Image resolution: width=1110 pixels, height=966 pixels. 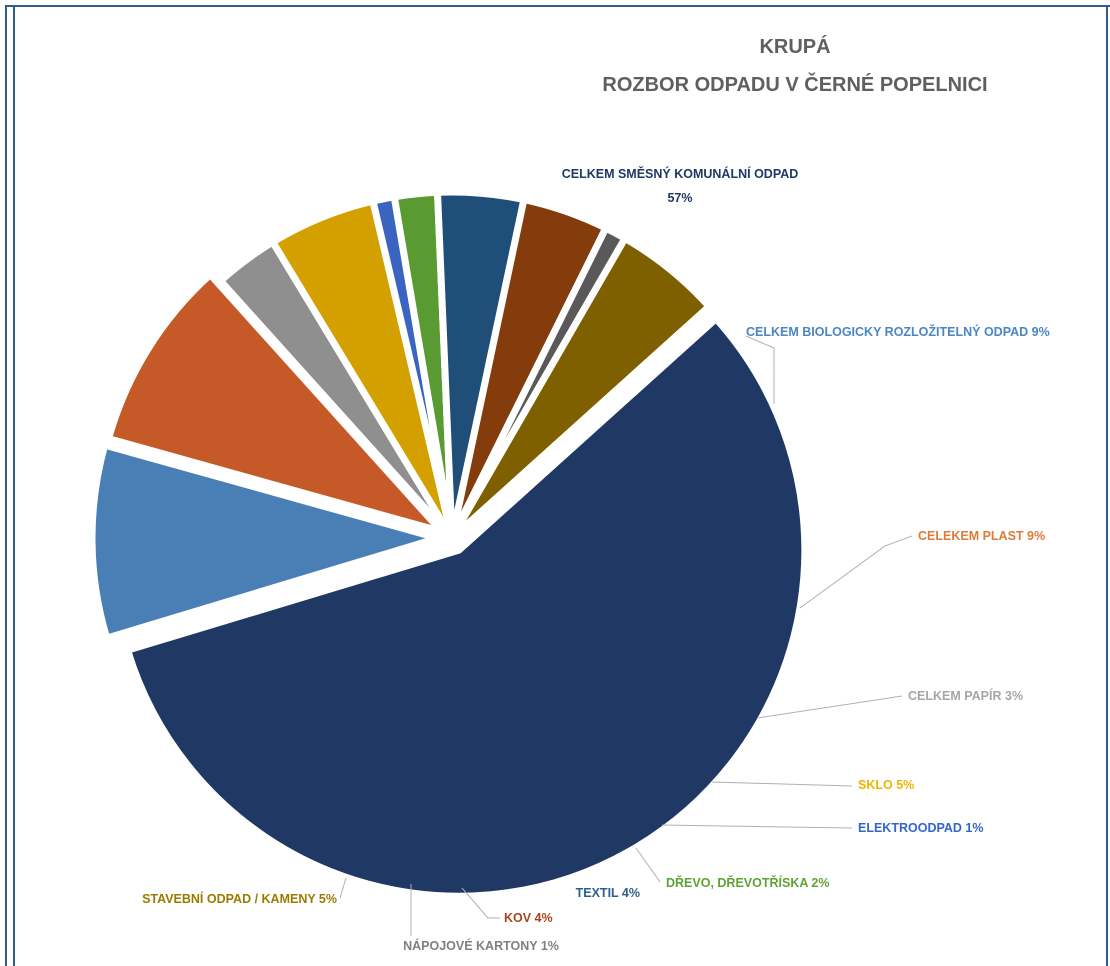 I want to click on data-label-9: NÁPOJOVÉ KARTONY 1%, so click(x=481, y=945).